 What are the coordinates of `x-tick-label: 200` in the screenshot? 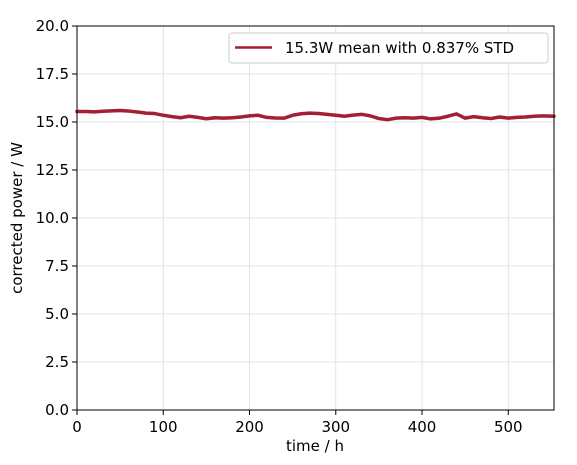 It's located at (249, 427).